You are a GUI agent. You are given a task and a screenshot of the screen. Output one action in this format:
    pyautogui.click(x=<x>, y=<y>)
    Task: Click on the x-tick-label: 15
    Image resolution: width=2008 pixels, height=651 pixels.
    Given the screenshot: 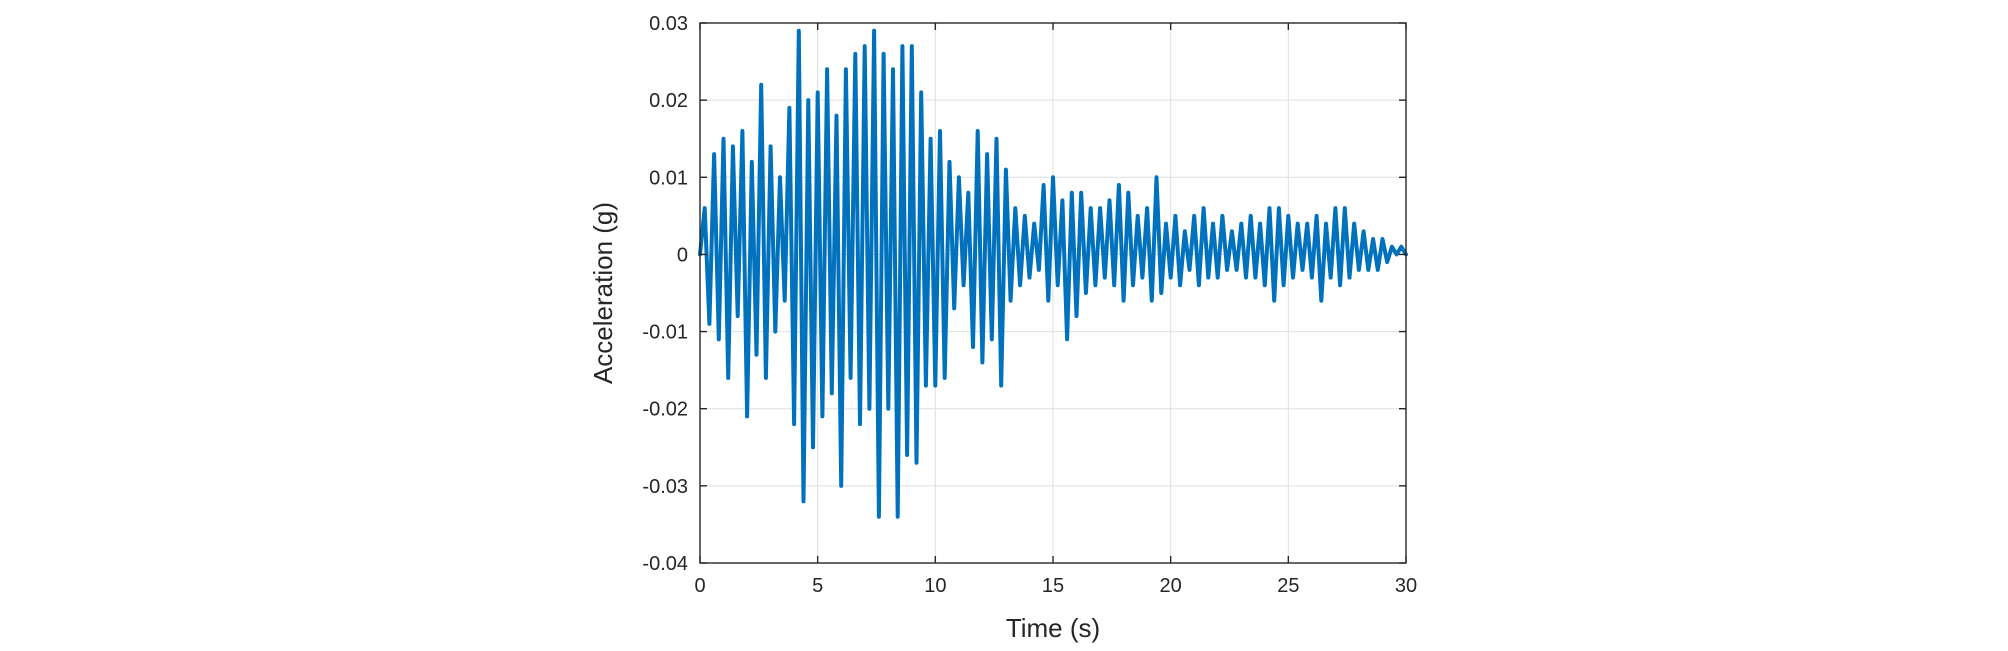 What is the action you would take?
    pyautogui.click(x=1053, y=586)
    